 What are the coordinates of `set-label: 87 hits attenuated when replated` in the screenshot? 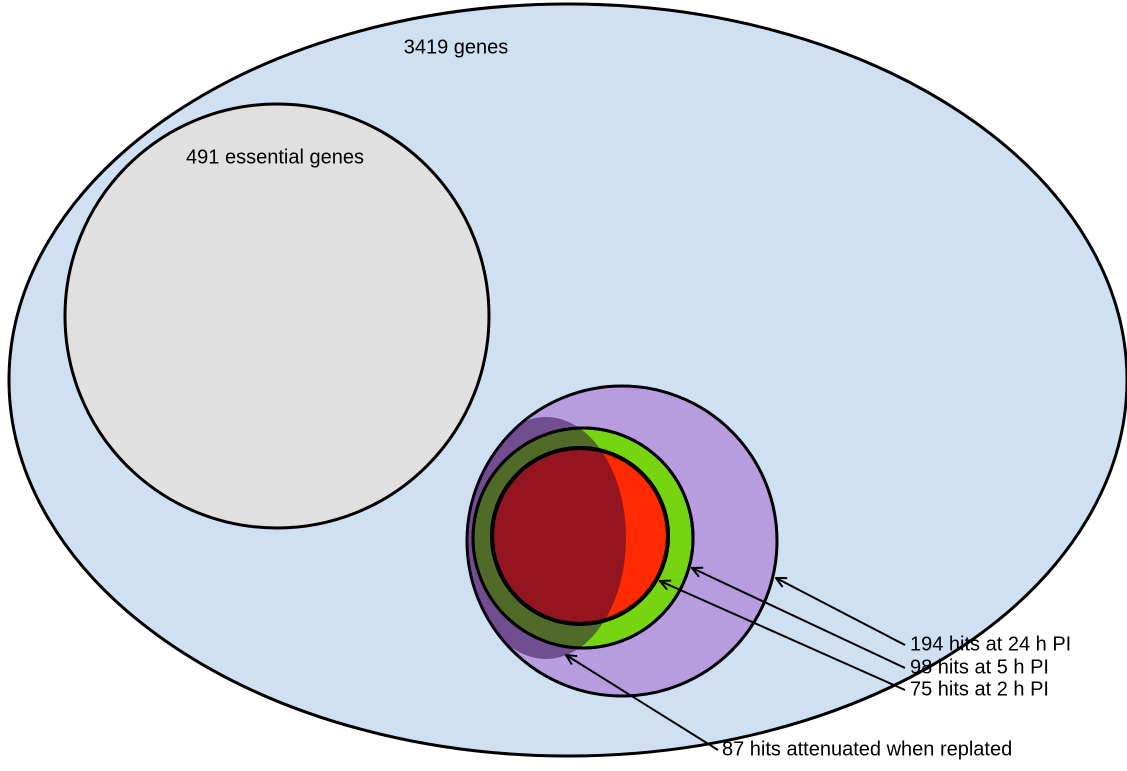 It's located at (867, 749).